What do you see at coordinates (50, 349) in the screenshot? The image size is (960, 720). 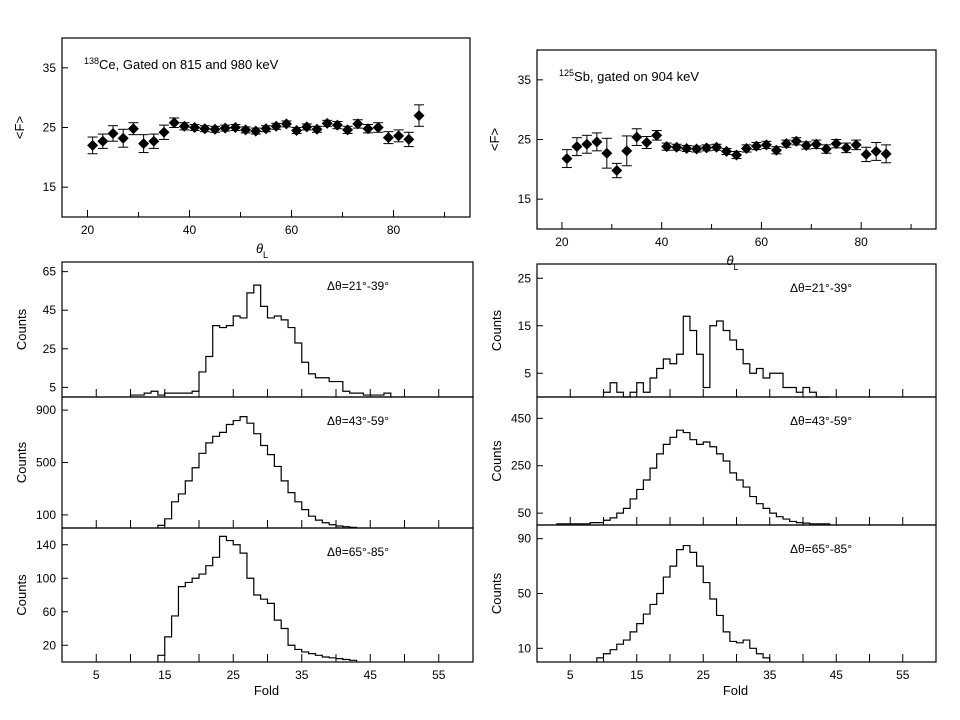 I see `y-tick-label: 25` at bounding box center [50, 349].